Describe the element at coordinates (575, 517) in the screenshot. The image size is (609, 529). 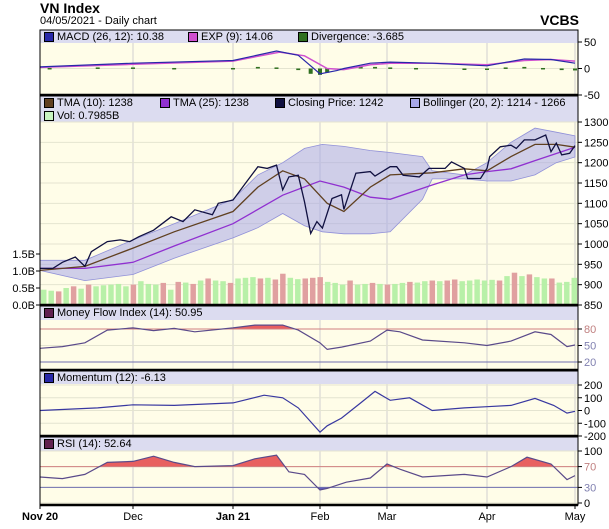
I see `x-tick-label: May` at that location.